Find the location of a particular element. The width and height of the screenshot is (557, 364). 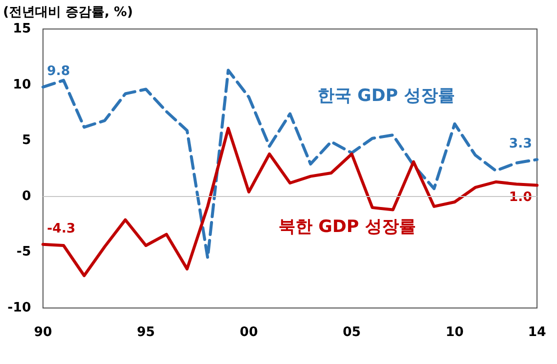

series-label: 한국 GDP 성장률 is located at coordinates (386, 96).